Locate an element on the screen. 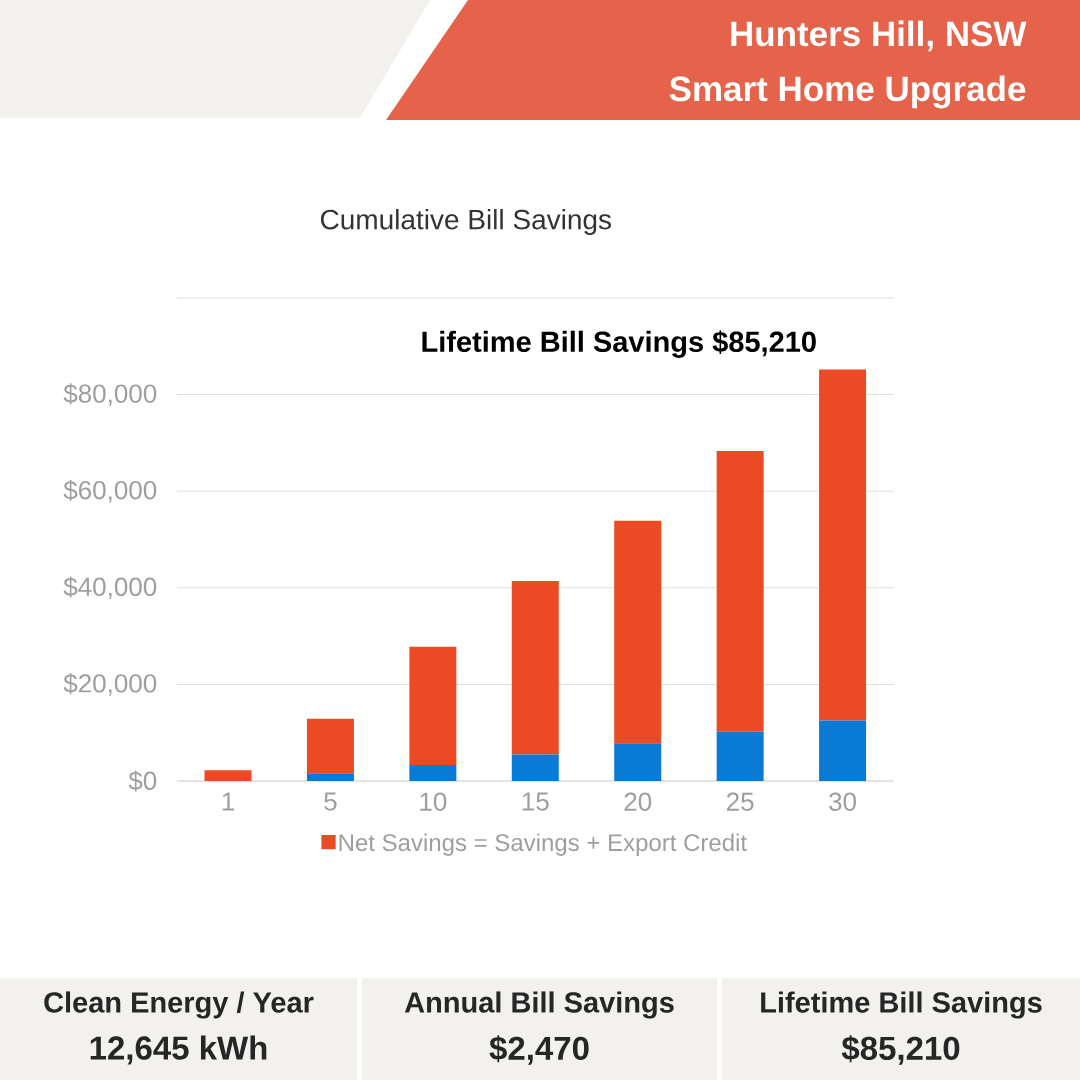  x-tick-label: 15 is located at coordinates (535, 801).